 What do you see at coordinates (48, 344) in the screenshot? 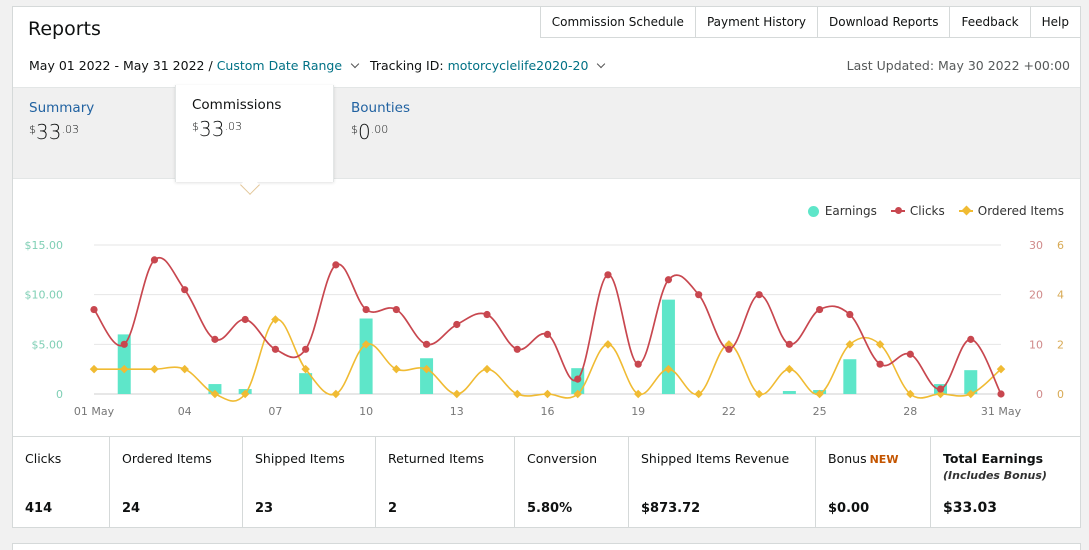
I see `y-left-tick-label: $5.00` at bounding box center [48, 344].